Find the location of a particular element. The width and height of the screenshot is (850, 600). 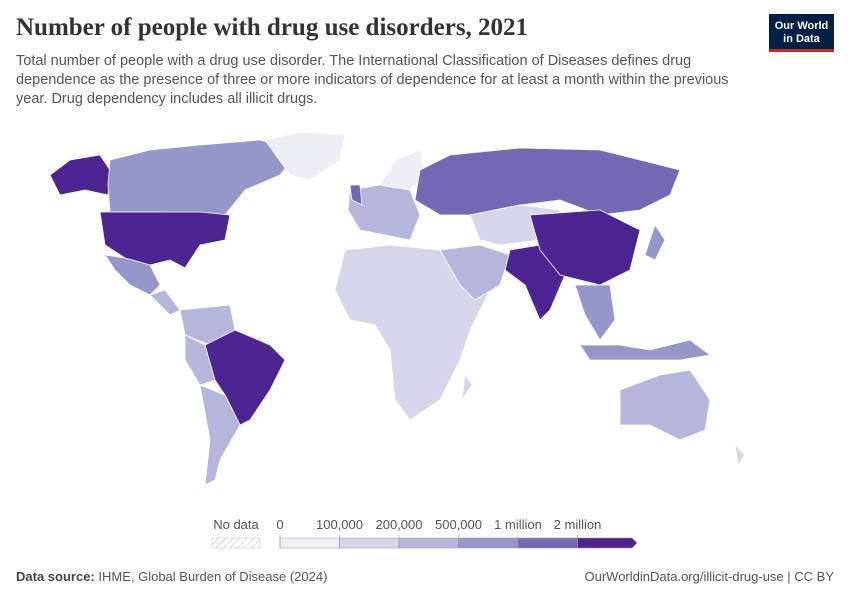

source-label: Data source: is located at coordinates (55, 576).